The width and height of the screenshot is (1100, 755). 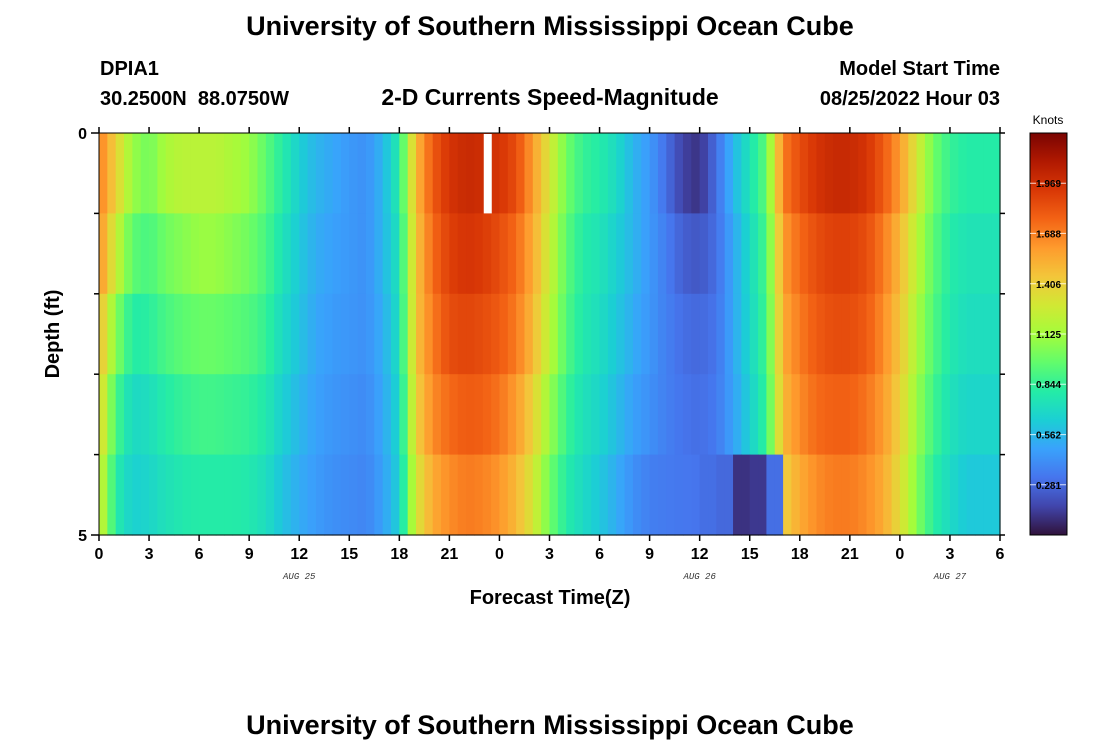 I want to click on date-label: AUG 25, so click(x=299, y=577).